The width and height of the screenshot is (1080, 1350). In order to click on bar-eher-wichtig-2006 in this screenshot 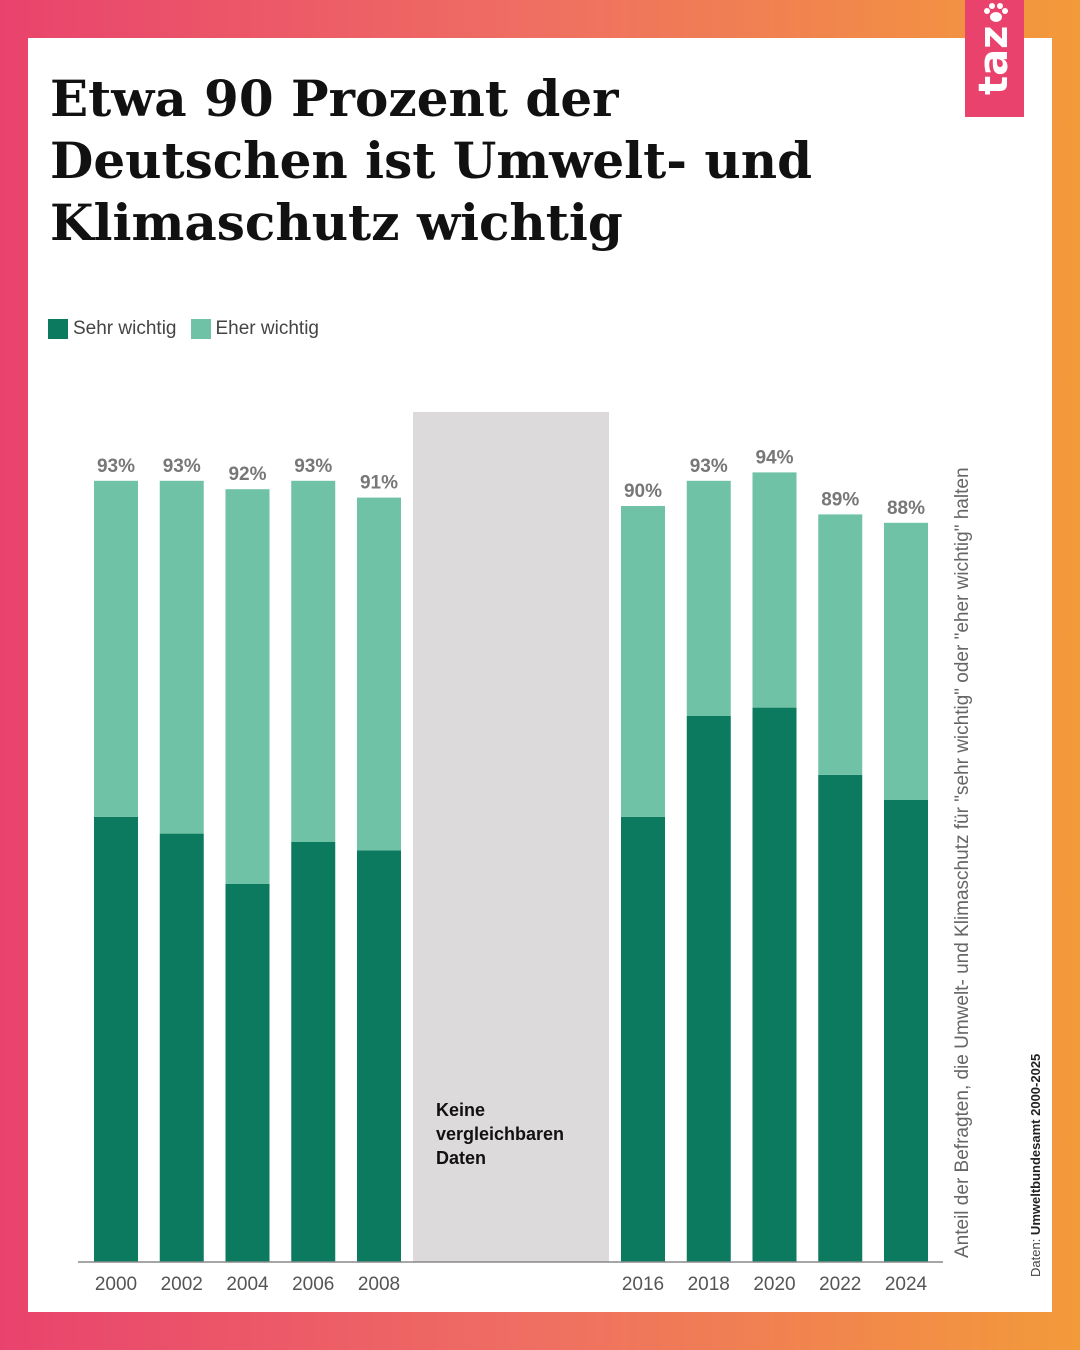, I will do `click(313, 661)`.